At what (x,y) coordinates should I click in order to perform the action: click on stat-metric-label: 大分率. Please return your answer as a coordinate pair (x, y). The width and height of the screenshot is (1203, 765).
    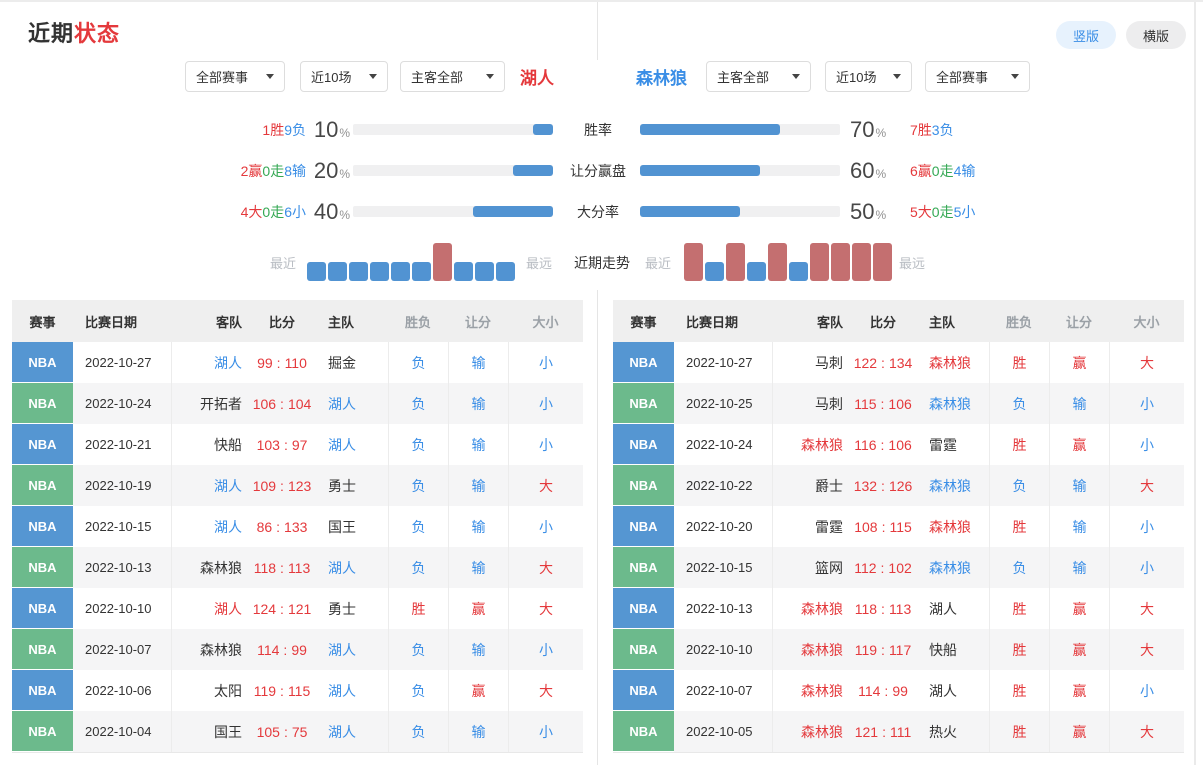
    Looking at the image, I should click on (598, 212).